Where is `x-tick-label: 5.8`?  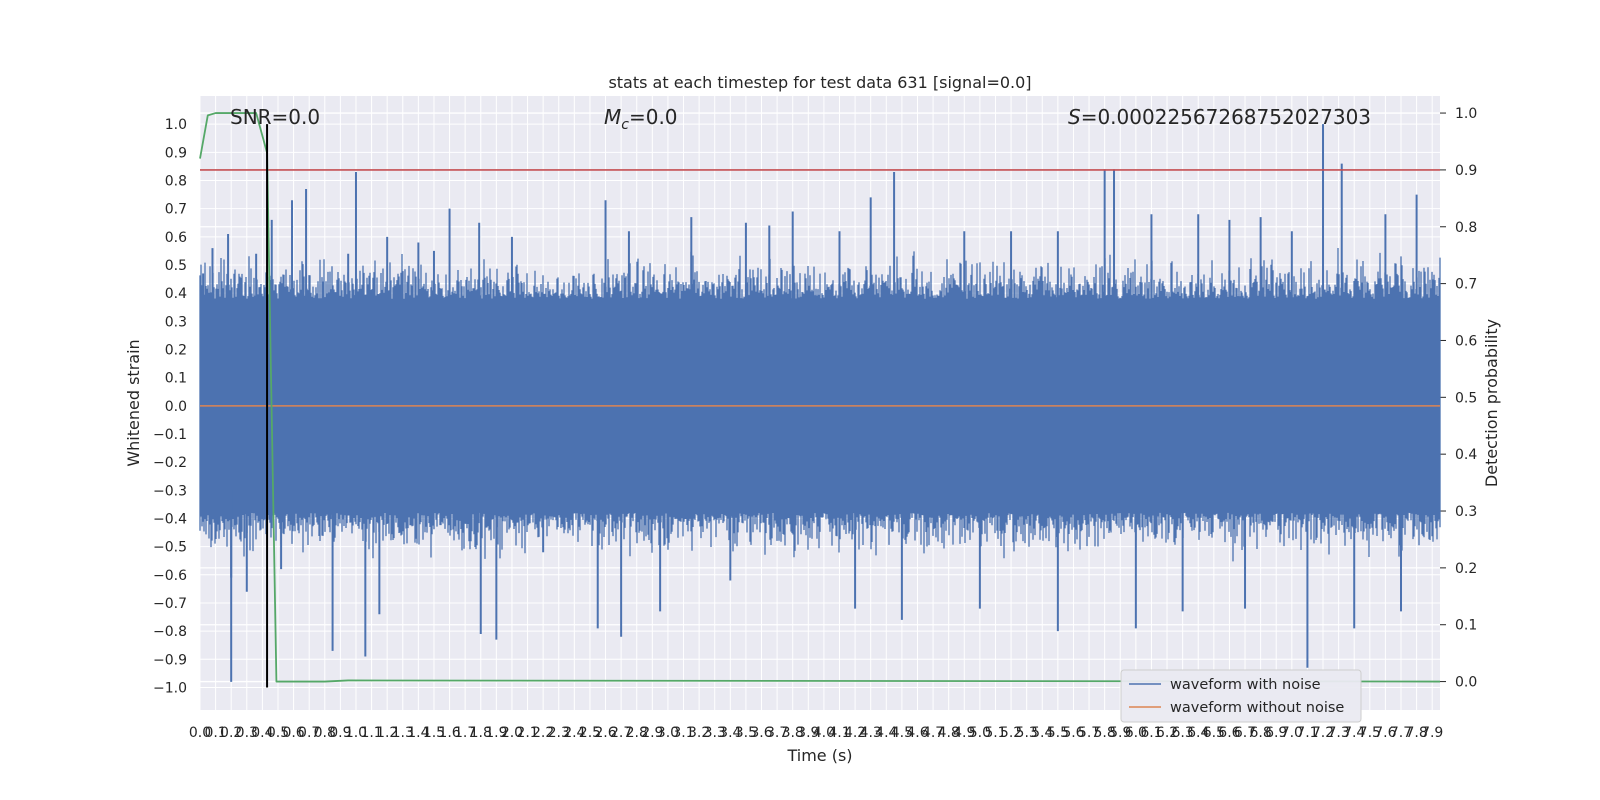
x-tick-label: 5.8 is located at coordinates (1105, 733).